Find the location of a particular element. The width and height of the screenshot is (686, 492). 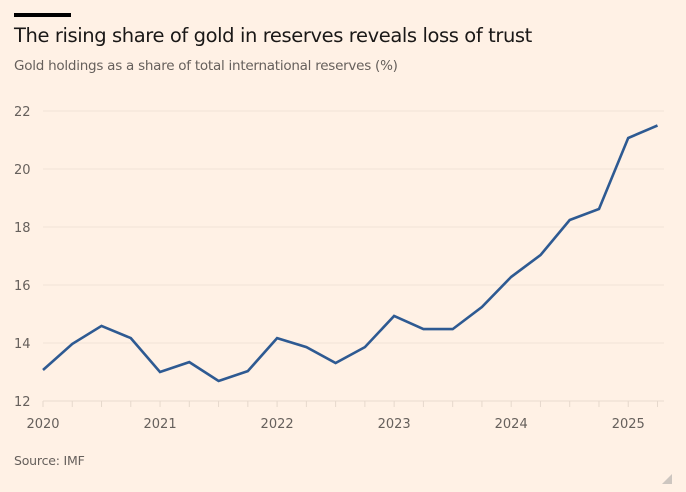

y-tick-label-20: 20 is located at coordinates (22, 170).